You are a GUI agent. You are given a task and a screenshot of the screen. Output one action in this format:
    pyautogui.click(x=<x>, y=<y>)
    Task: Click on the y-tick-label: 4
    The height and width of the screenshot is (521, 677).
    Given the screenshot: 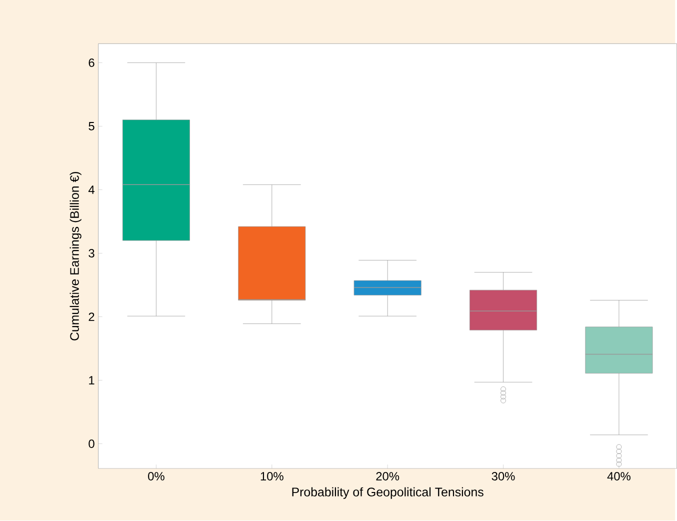 What is the action you would take?
    pyautogui.click(x=91, y=190)
    